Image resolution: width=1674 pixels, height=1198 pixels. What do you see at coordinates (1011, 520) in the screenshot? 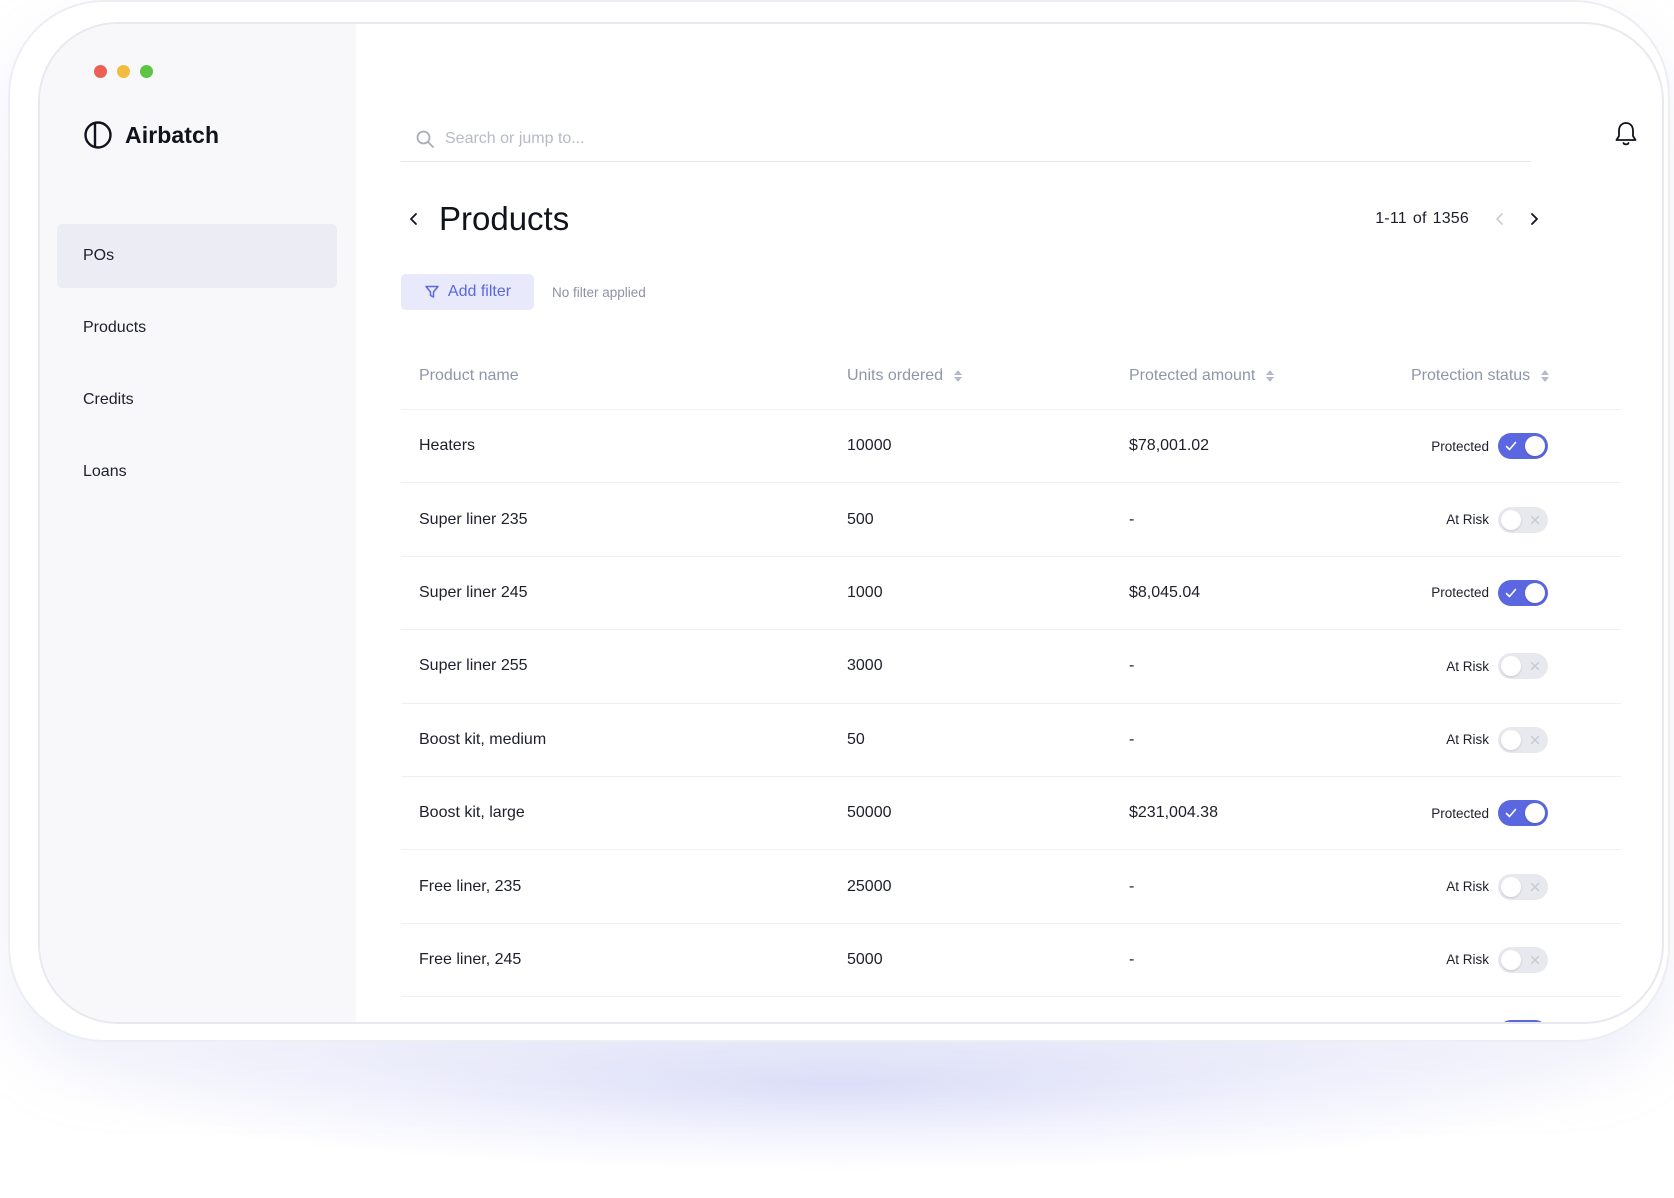
I see `table-row: Super liner 235 500 - At Risk` at bounding box center [1011, 520].